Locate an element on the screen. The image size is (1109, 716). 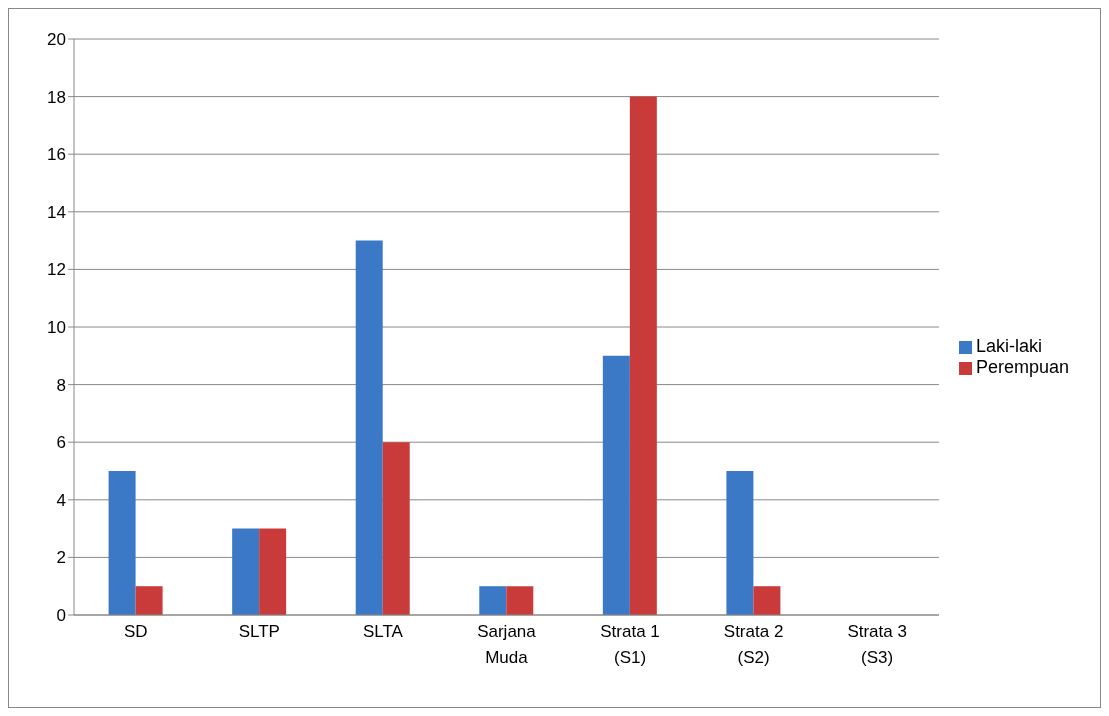
x-tick-label: SLTP is located at coordinates (259, 631).